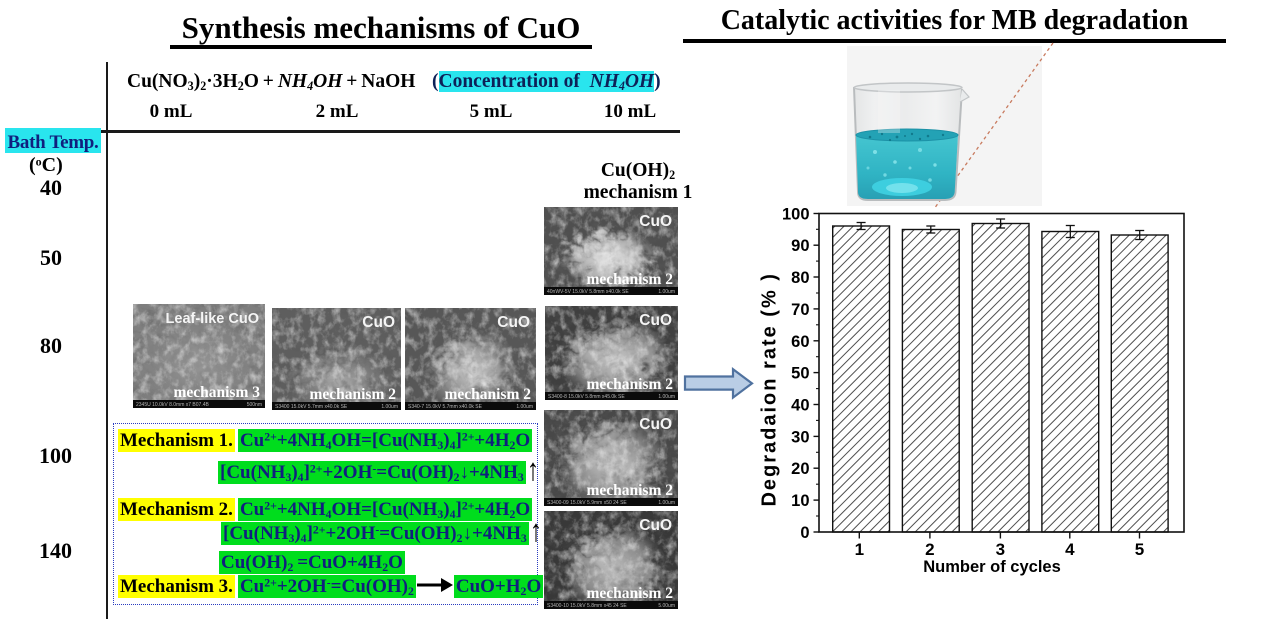 The width and height of the screenshot is (1266, 619). Describe the element at coordinates (1139, 549) in the screenshot. I see `svg-text: 5` at that location.